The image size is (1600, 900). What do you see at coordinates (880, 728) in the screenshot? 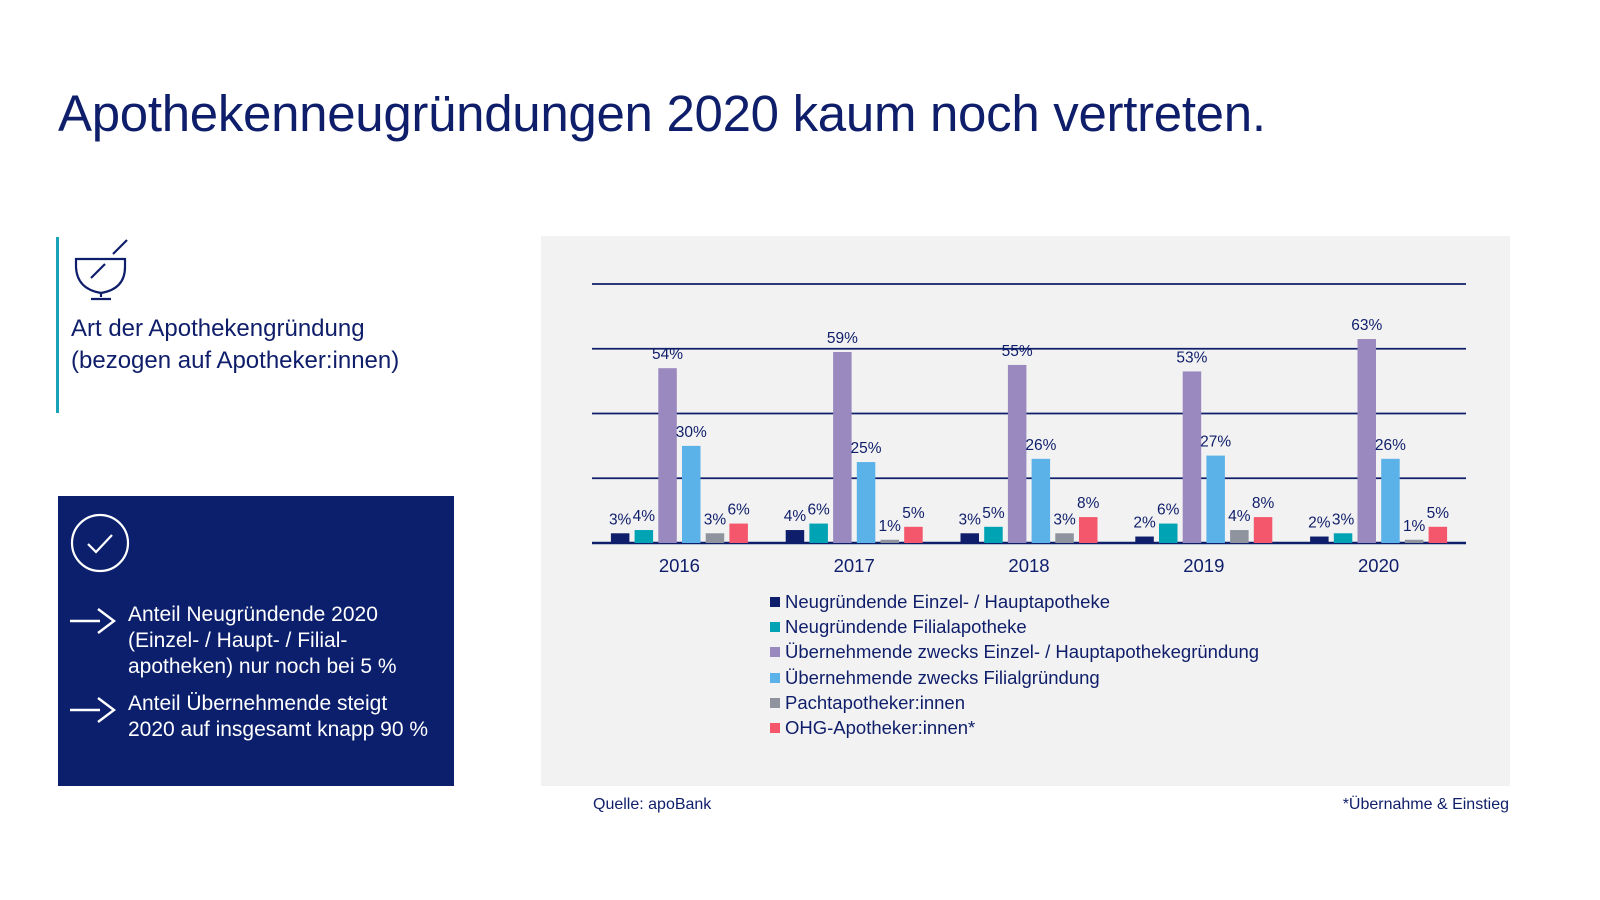
I see `legend-label: OHG-Apotheker:innen*` at bounding box center [880, 728].